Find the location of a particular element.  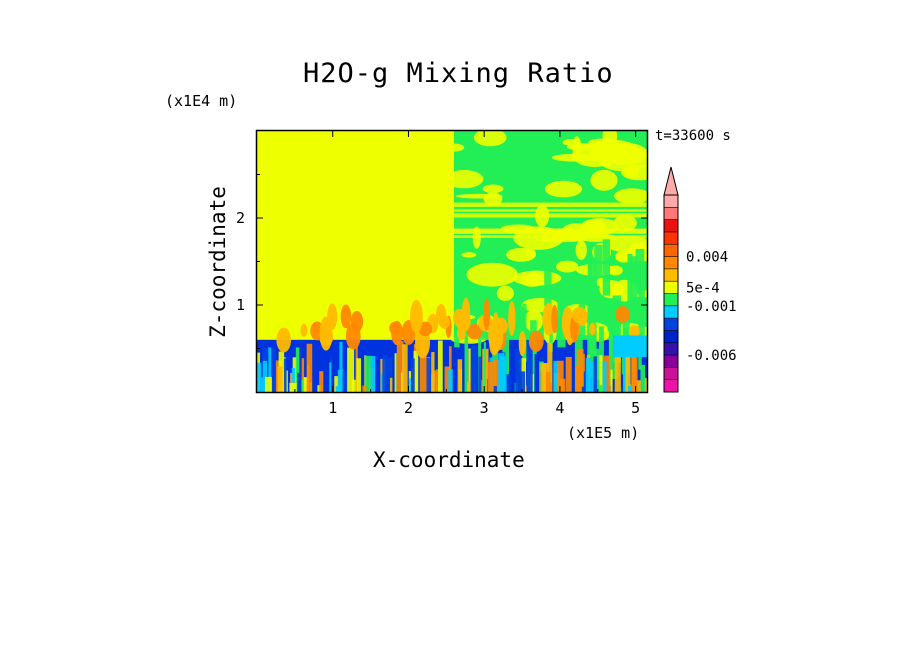

y-axis-unit: (x1E4 m) is located at coordinates (201, 101).